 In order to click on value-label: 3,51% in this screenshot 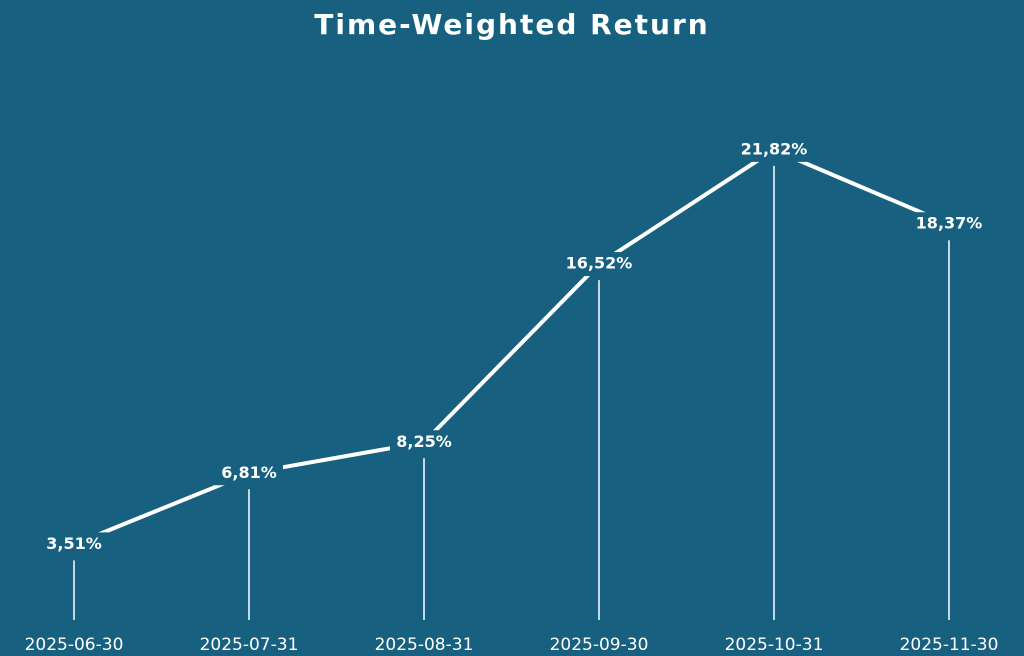, I will do `click(74, 543)`.